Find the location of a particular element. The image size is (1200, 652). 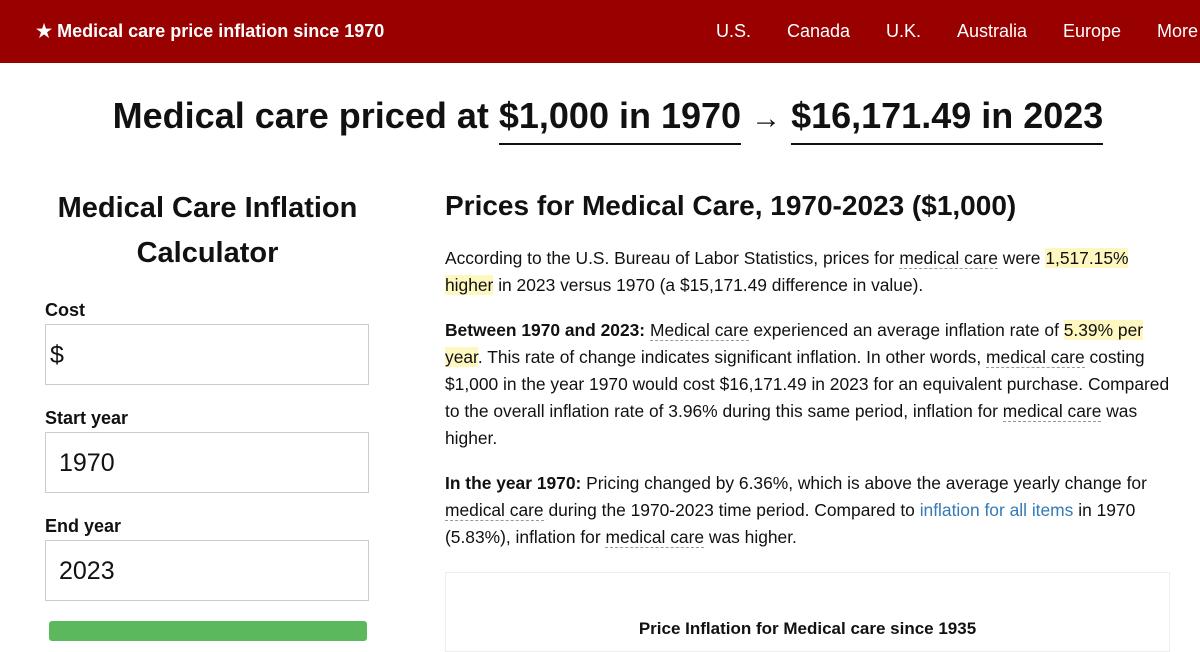

start-year-label: Start year is located at coordinates (87, 418).